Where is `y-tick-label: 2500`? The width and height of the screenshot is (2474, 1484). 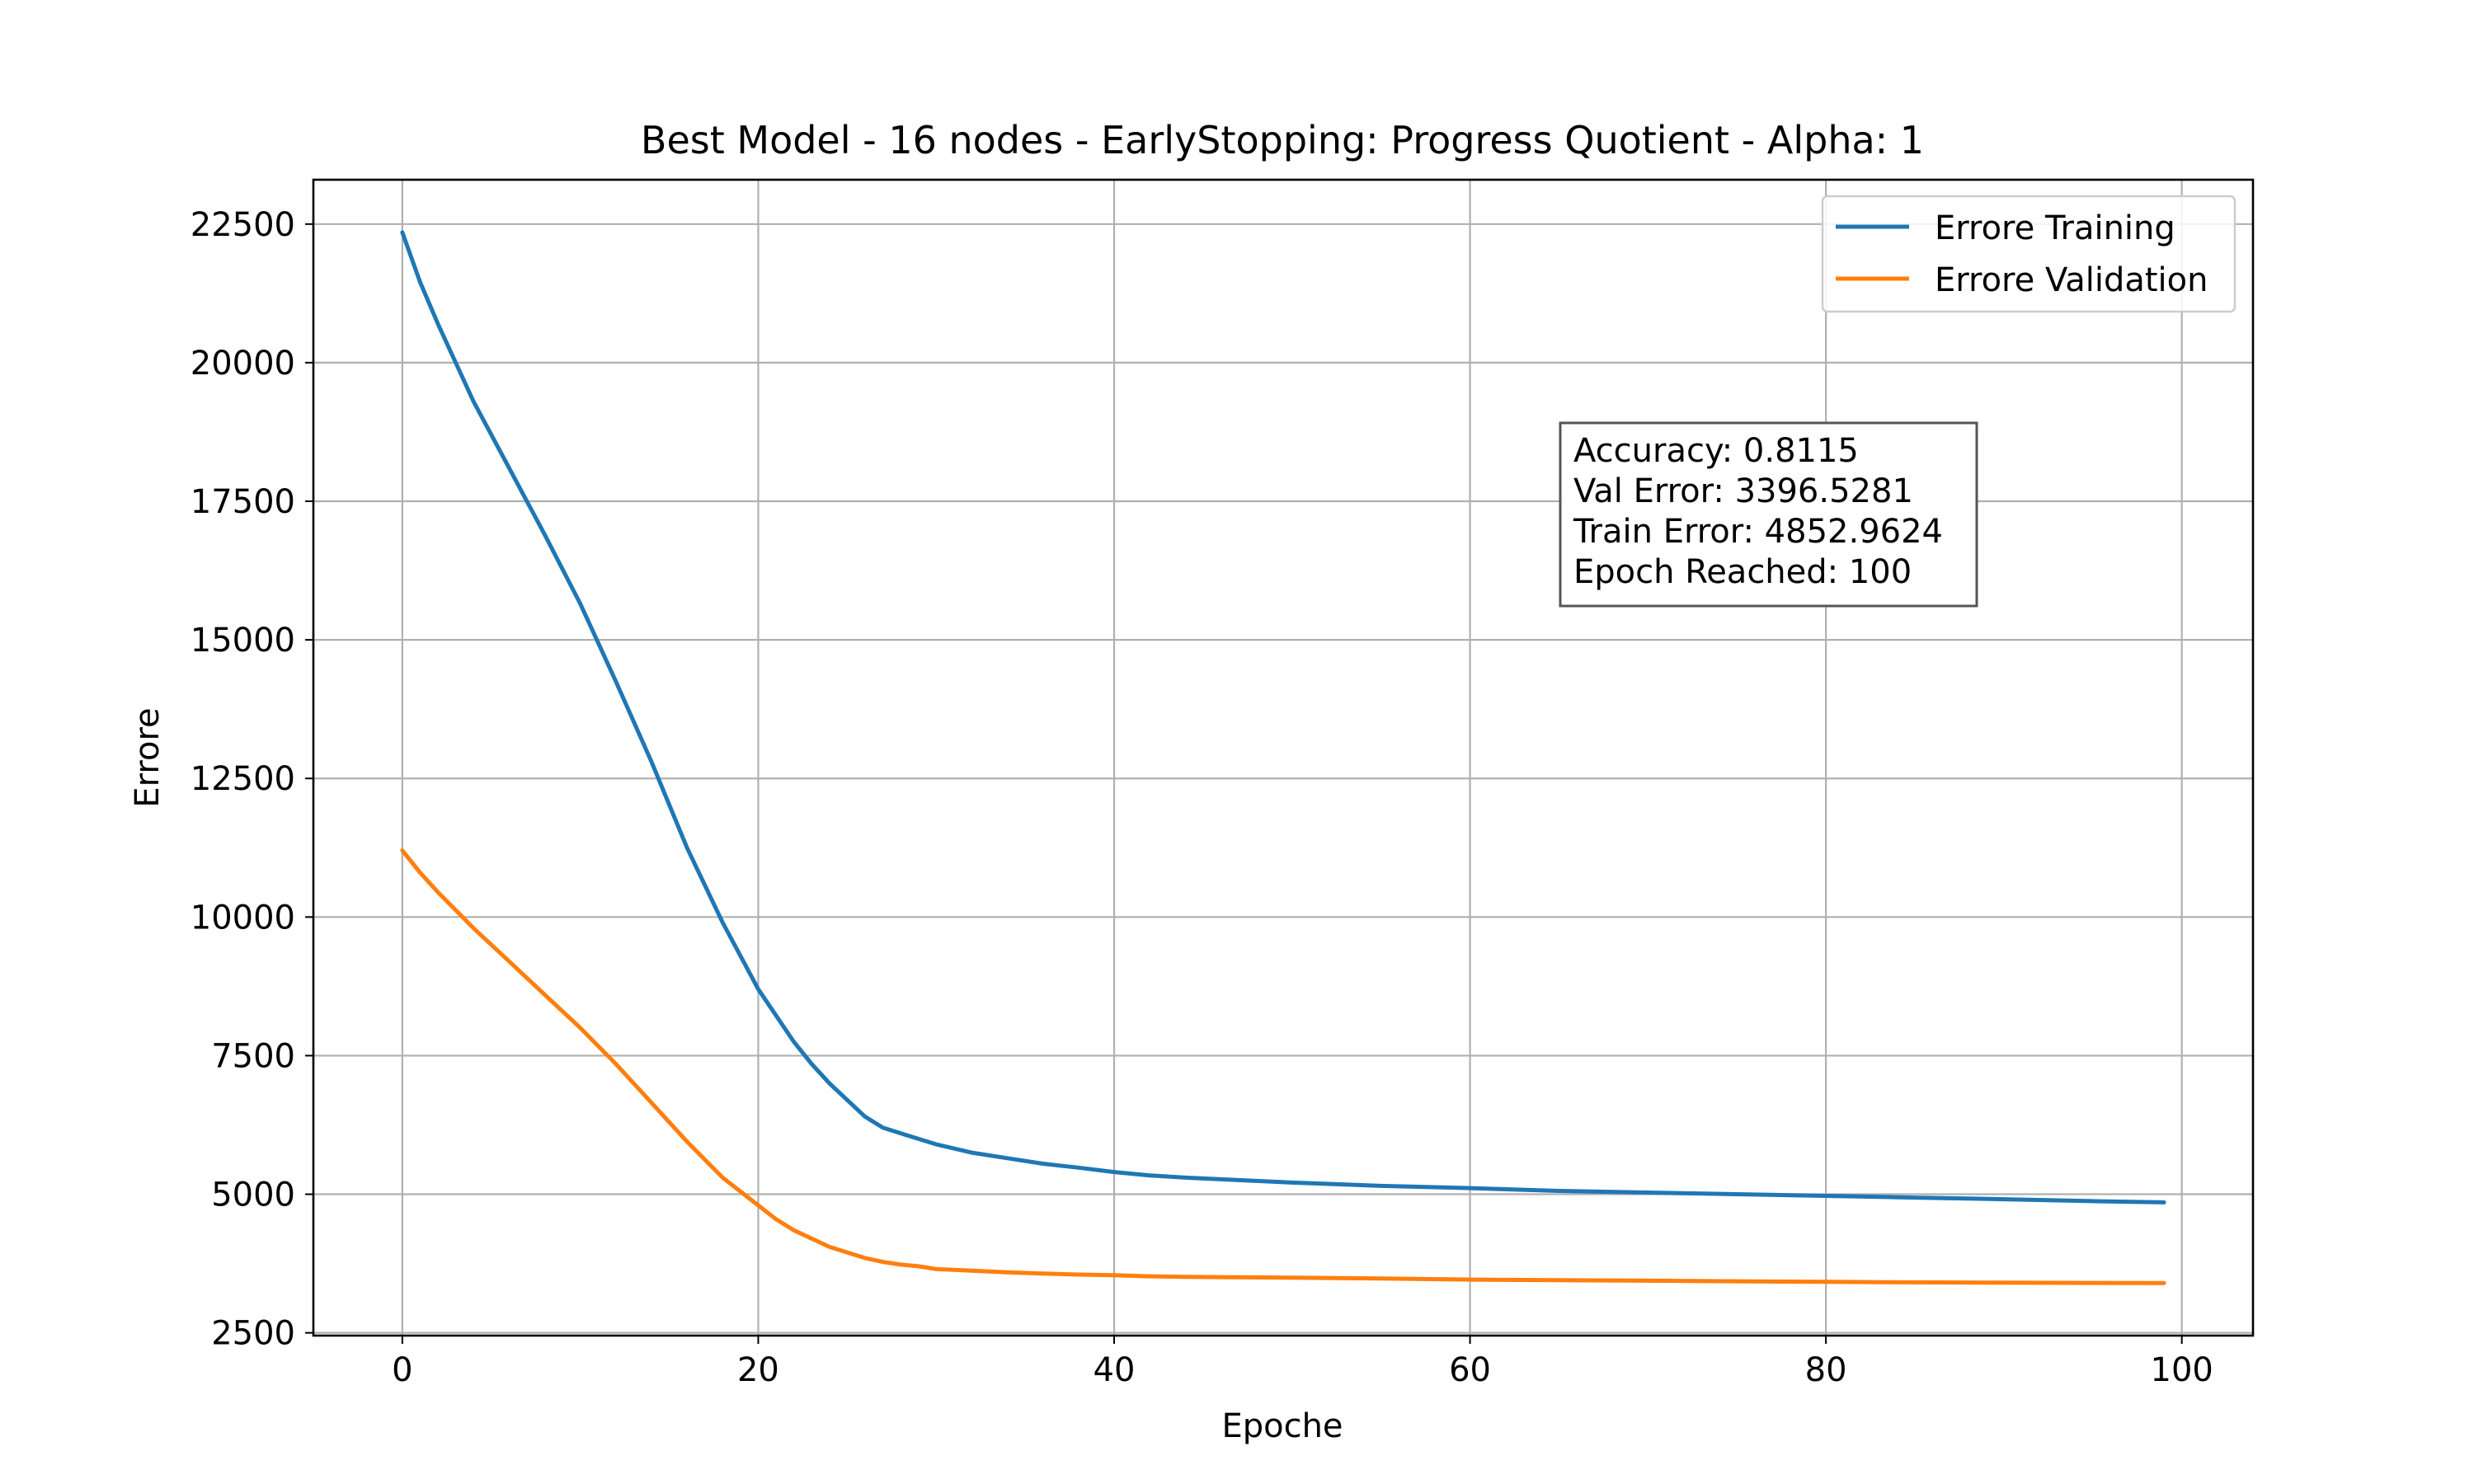 y-tick-label: 2500 is located at coordinates (253, 1334).